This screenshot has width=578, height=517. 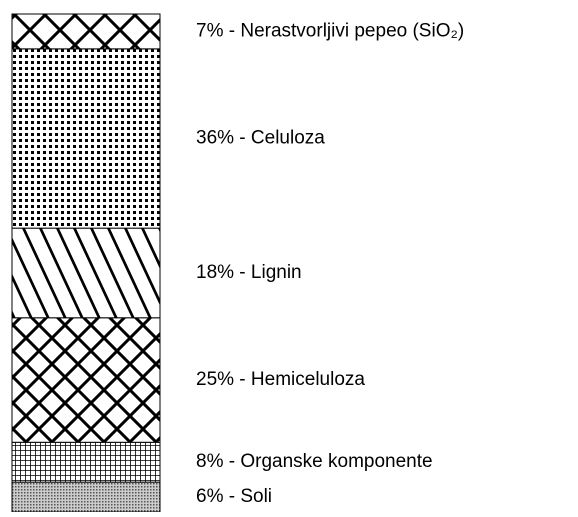 What do you see at coordinates (314, 461) in the screenshot?
I see `data-label: 8% - Organske komponente` at bounding box center [314, 461].